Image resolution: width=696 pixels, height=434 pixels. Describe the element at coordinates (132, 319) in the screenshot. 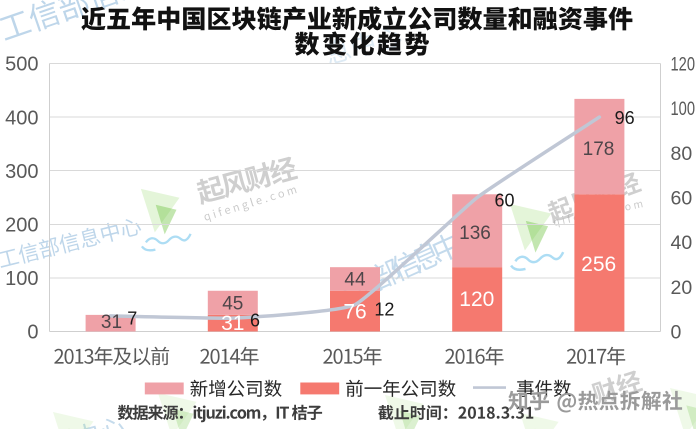

I see `svg-text: 7` at that location.